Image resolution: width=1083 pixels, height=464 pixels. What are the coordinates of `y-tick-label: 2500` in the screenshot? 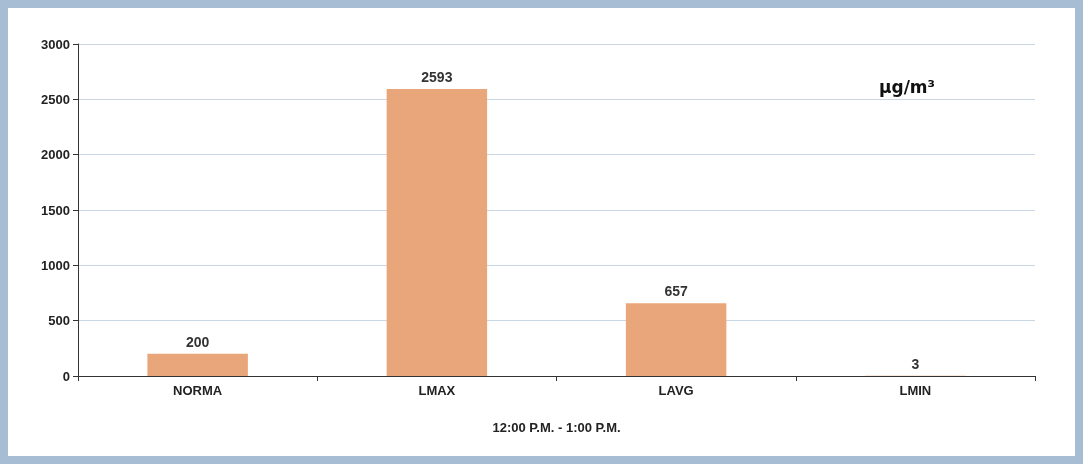 It's located at (55, 99).